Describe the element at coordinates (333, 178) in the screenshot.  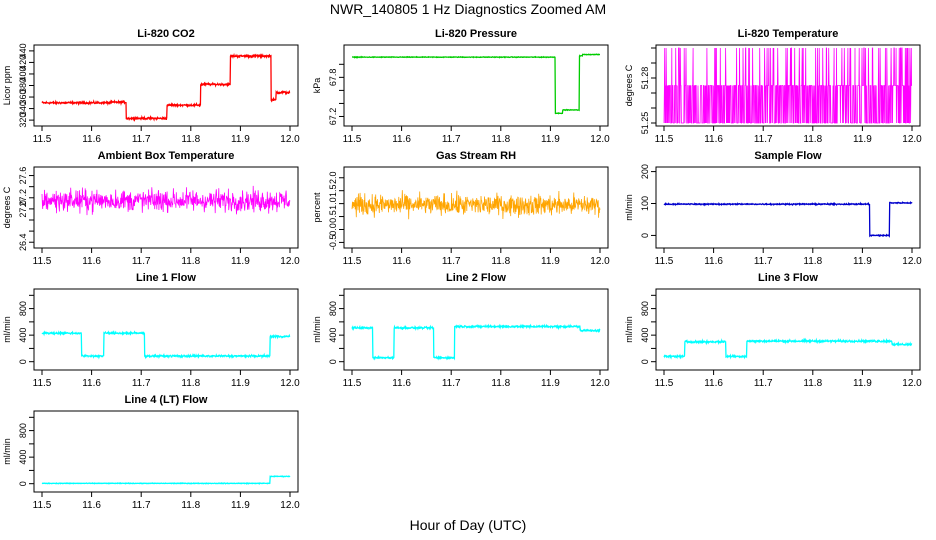
I see `y-tick-label: 2.0` at that location.